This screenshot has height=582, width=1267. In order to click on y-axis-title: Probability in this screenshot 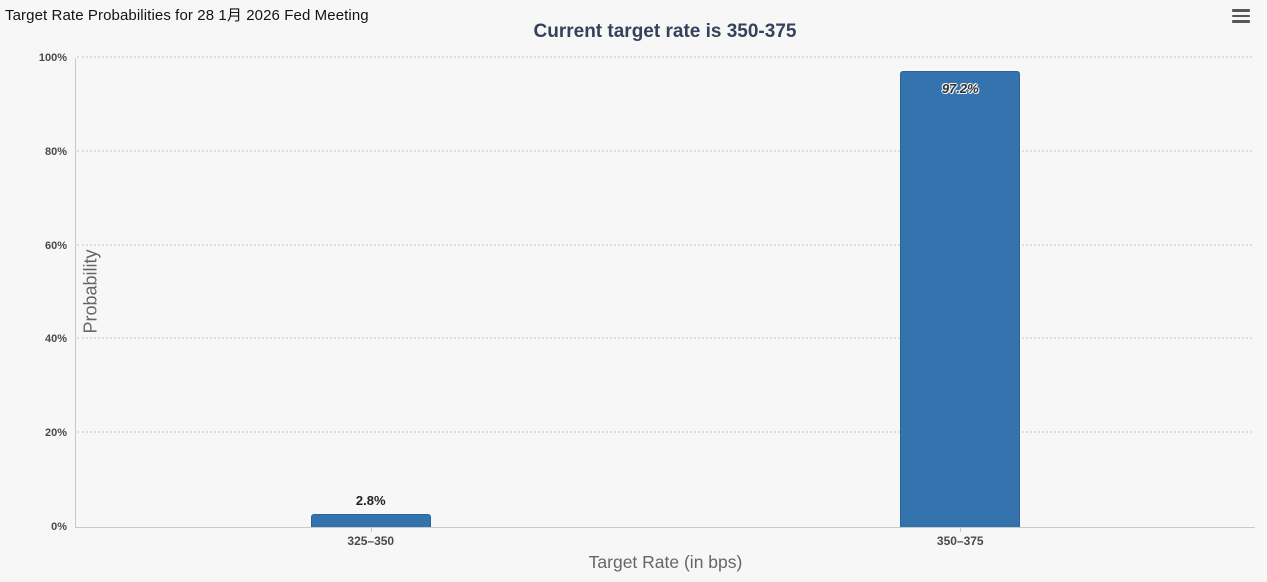, I will do `click(90, 291)`.